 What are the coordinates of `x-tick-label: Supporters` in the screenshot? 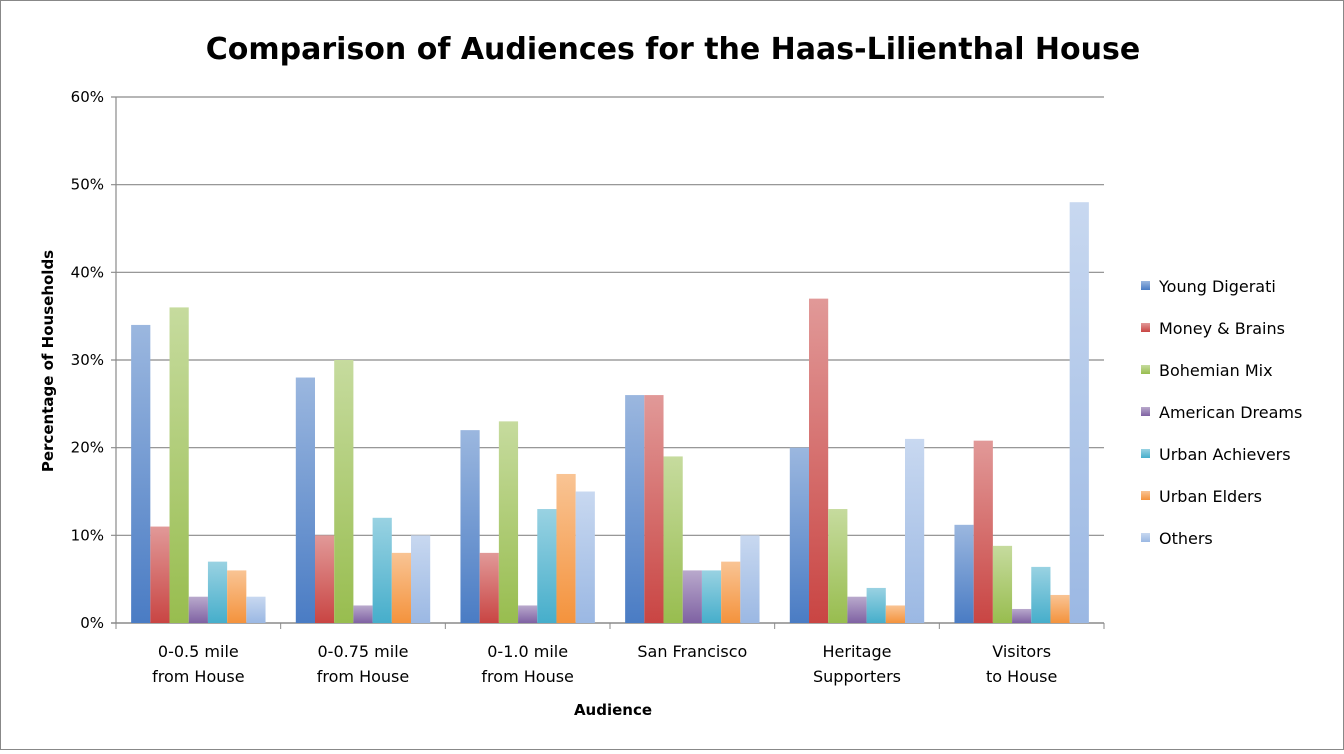 It's located at (857, 676).